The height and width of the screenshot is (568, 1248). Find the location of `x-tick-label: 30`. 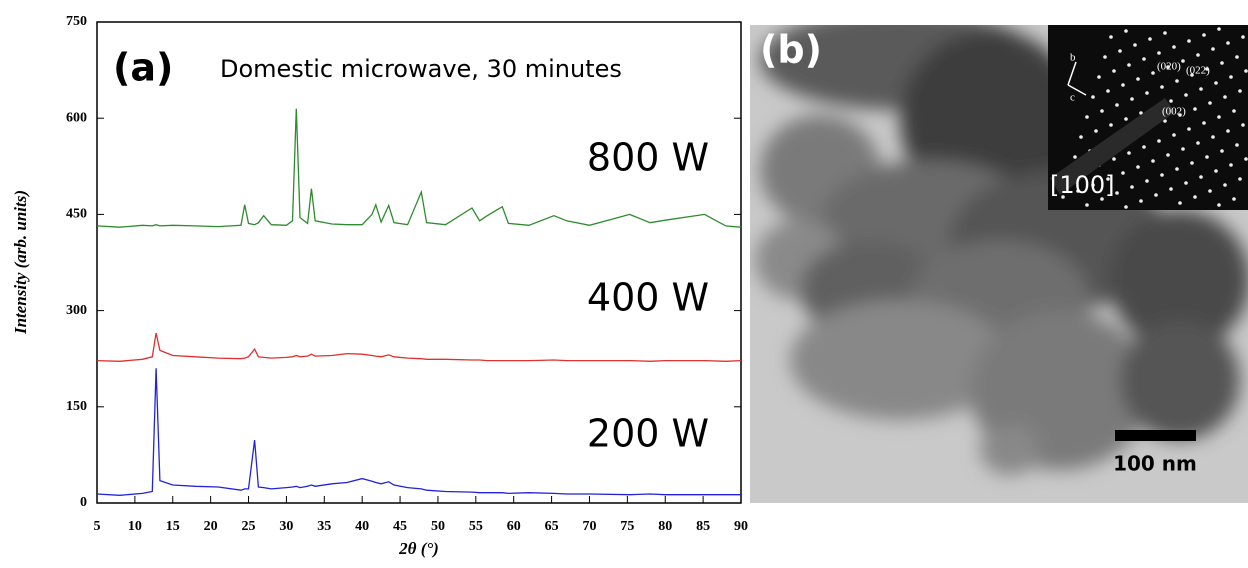

x-tick-label: 30 is located at coordinates (286, 526).